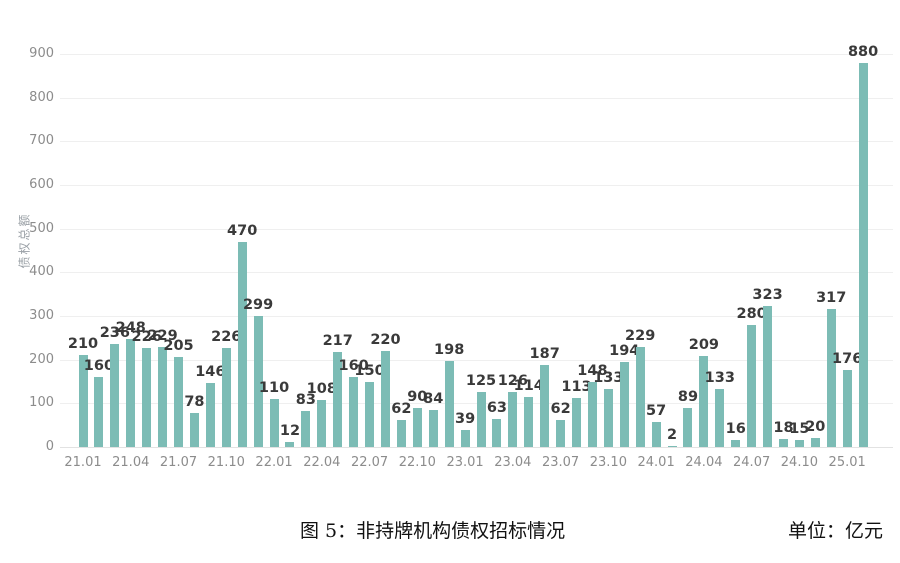 The image size is (900, 563). Describe the element at coordinates (41, 315) in the screenshot. I see `y-axis-tick-label: 300` at that location.